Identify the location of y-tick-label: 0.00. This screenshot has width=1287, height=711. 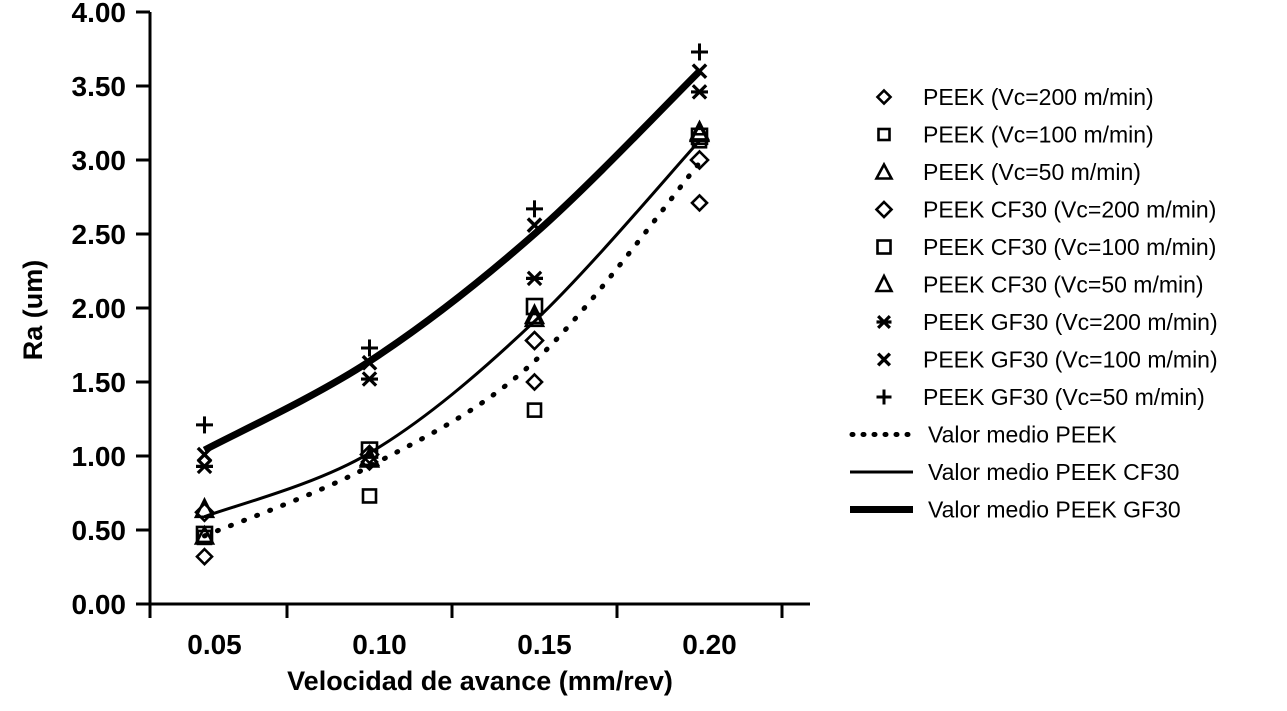
(99, 604).